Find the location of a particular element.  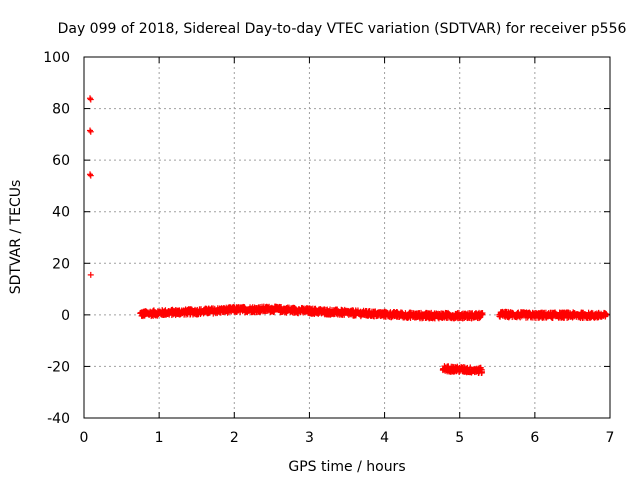

x-tick-label: 1 is located at coordinates (159, 438).